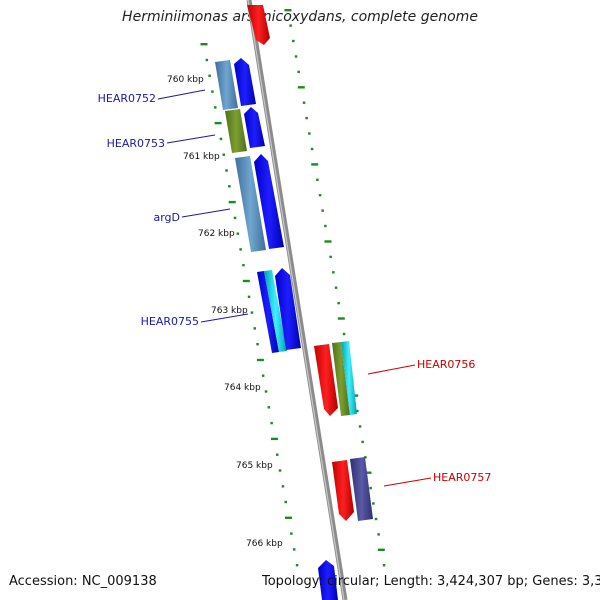 The width and height of the screenshot is (600, 600). What do you see at coordinates (361, 489) in the screenshot?
I see `gene-bar-hear0757` at bounding box center [361, 489].